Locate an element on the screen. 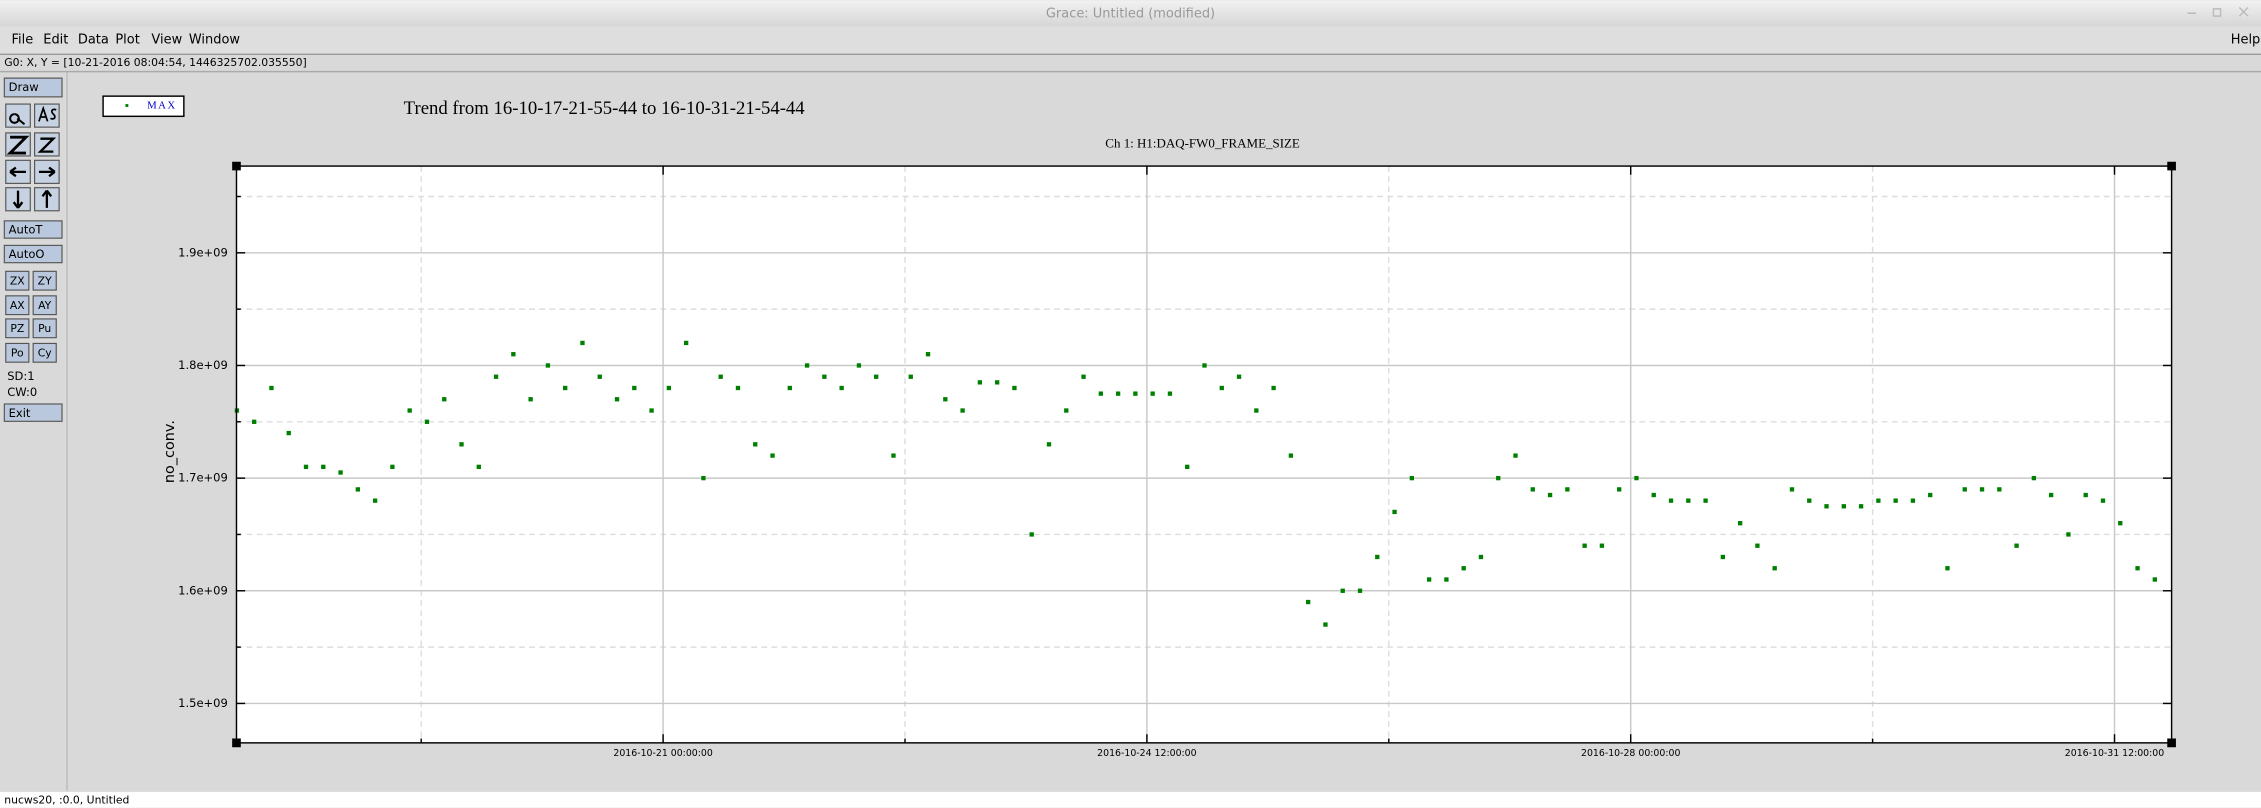 The height and width of the screenshot is (808, 2261). menu-item: View is located at coordinates (166, 39).